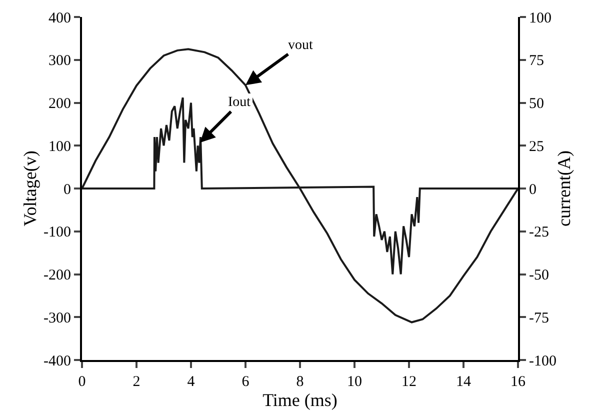  What do you see at coordinates (191, 382) in the screenshot?
I see `x-tick-label: 4` at bounding box center [191, 382].